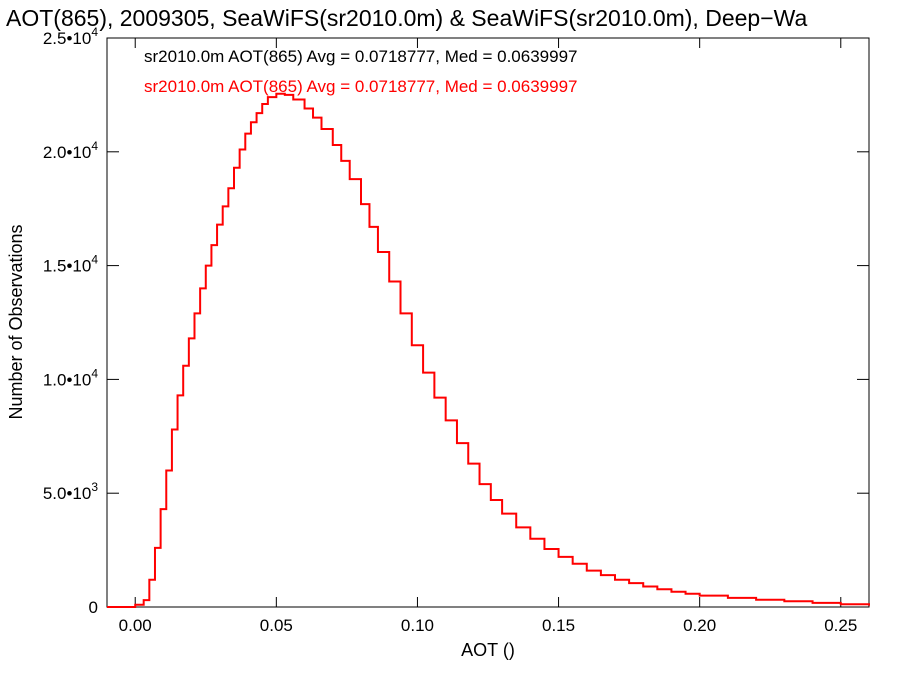  I want to click on x-axis-label: AOT (), so click(488, 650).